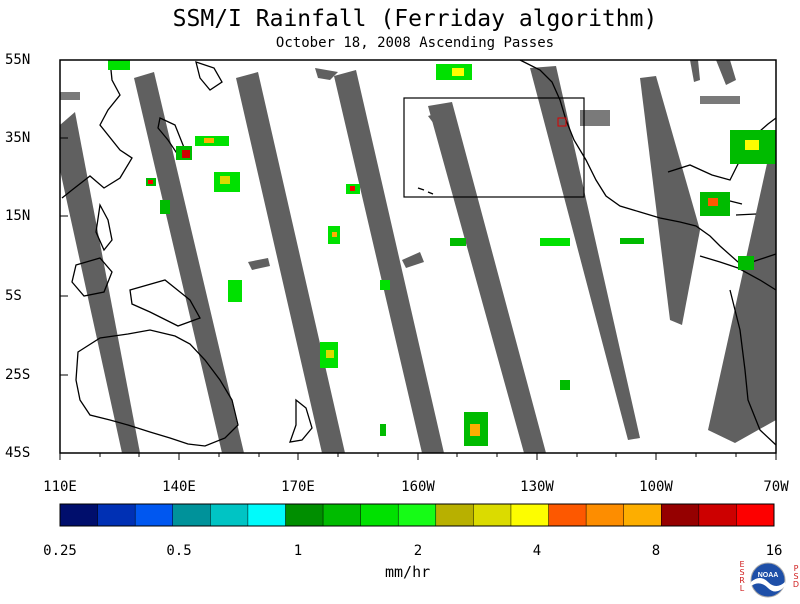 The height and width of the screenshot is (604, 800). I want to click on new-zealand-coast, so click(301, 420).